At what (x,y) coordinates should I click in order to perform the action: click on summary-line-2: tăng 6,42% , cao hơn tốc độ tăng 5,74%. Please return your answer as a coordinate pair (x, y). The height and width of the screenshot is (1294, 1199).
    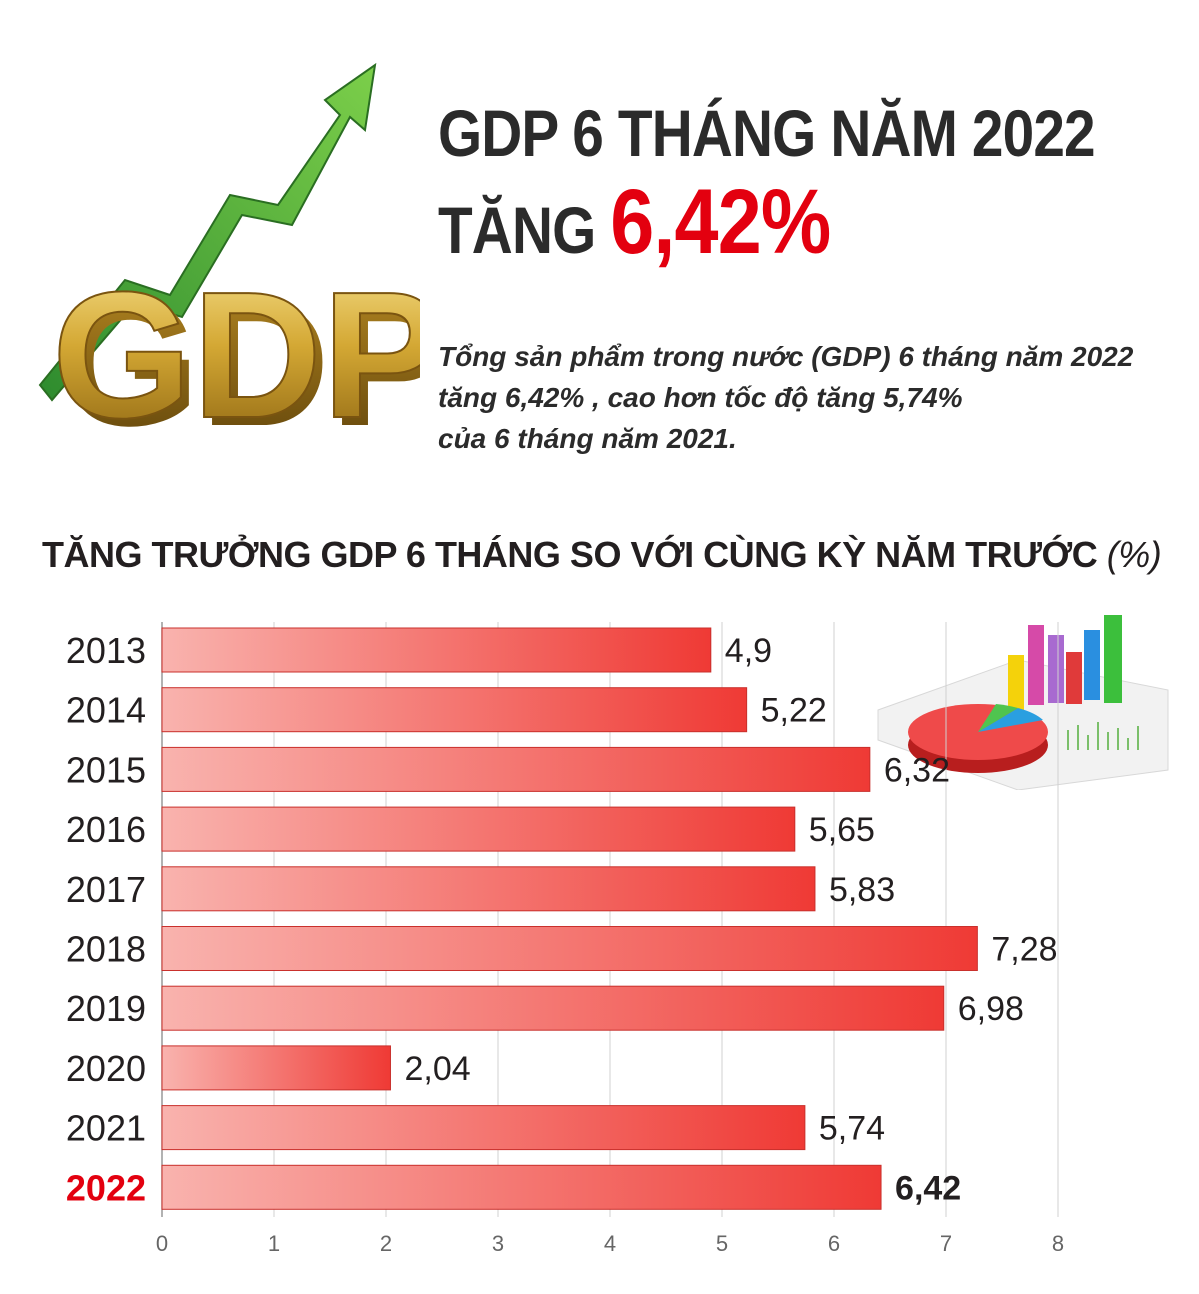
    Looking at the image, I should click on (700, 397).